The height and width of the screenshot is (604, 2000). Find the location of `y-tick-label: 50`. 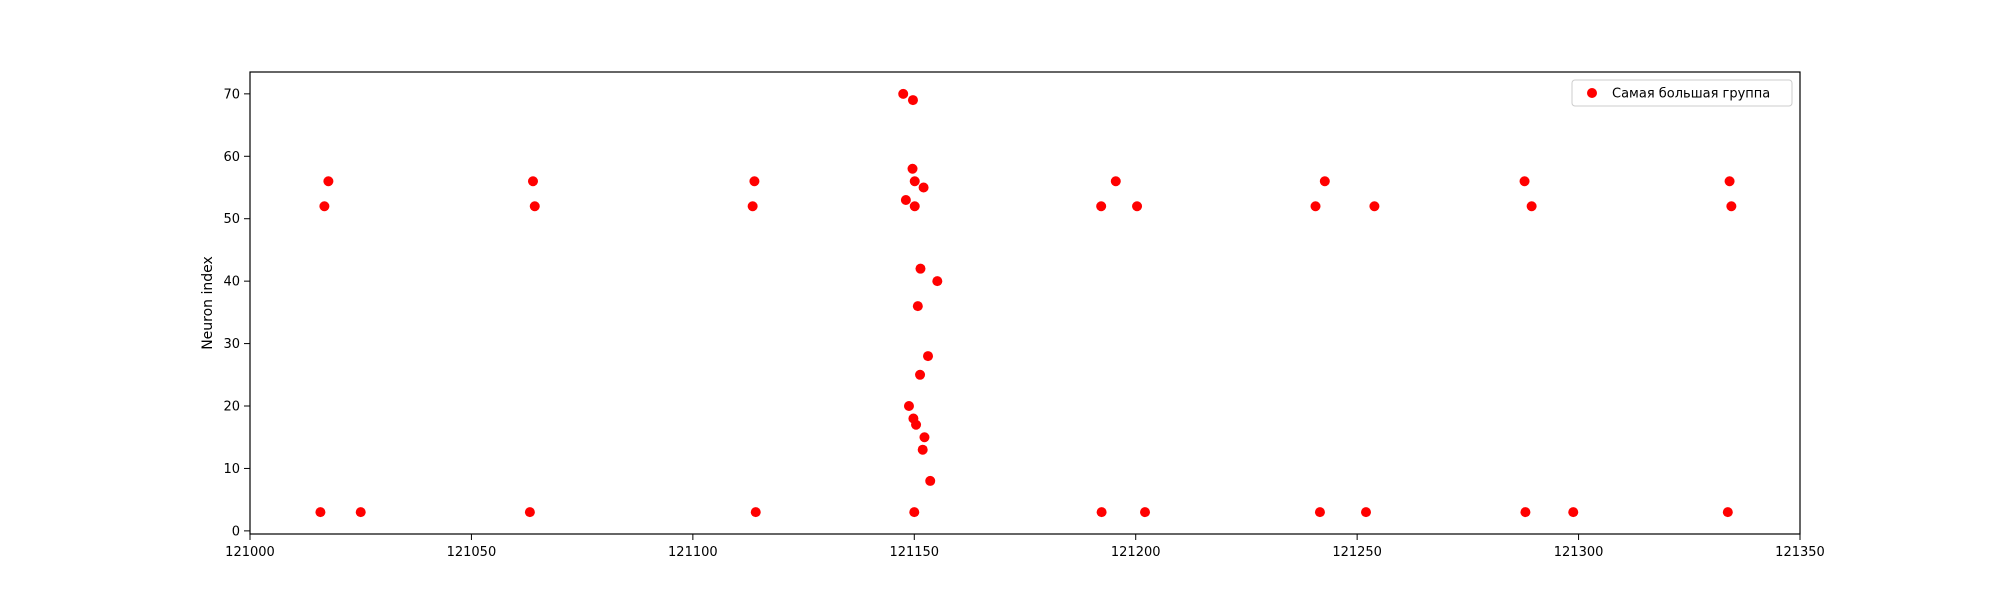

y-tick-label: 50 is located at coordinates (231, 219).